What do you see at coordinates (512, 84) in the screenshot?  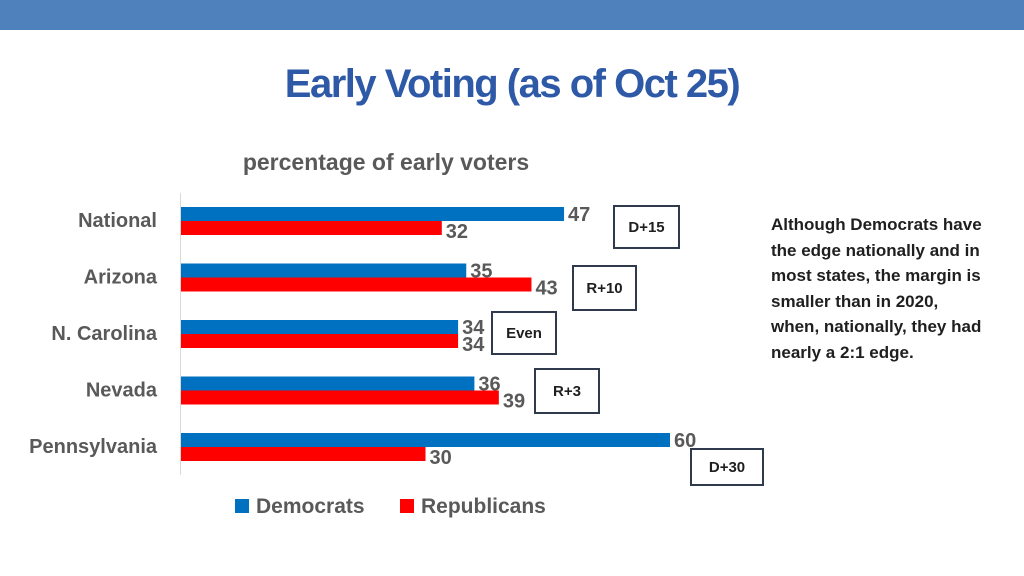 I see `slide-title: Early Voting (as of Oct 25)` at bounding box center [512, 84].